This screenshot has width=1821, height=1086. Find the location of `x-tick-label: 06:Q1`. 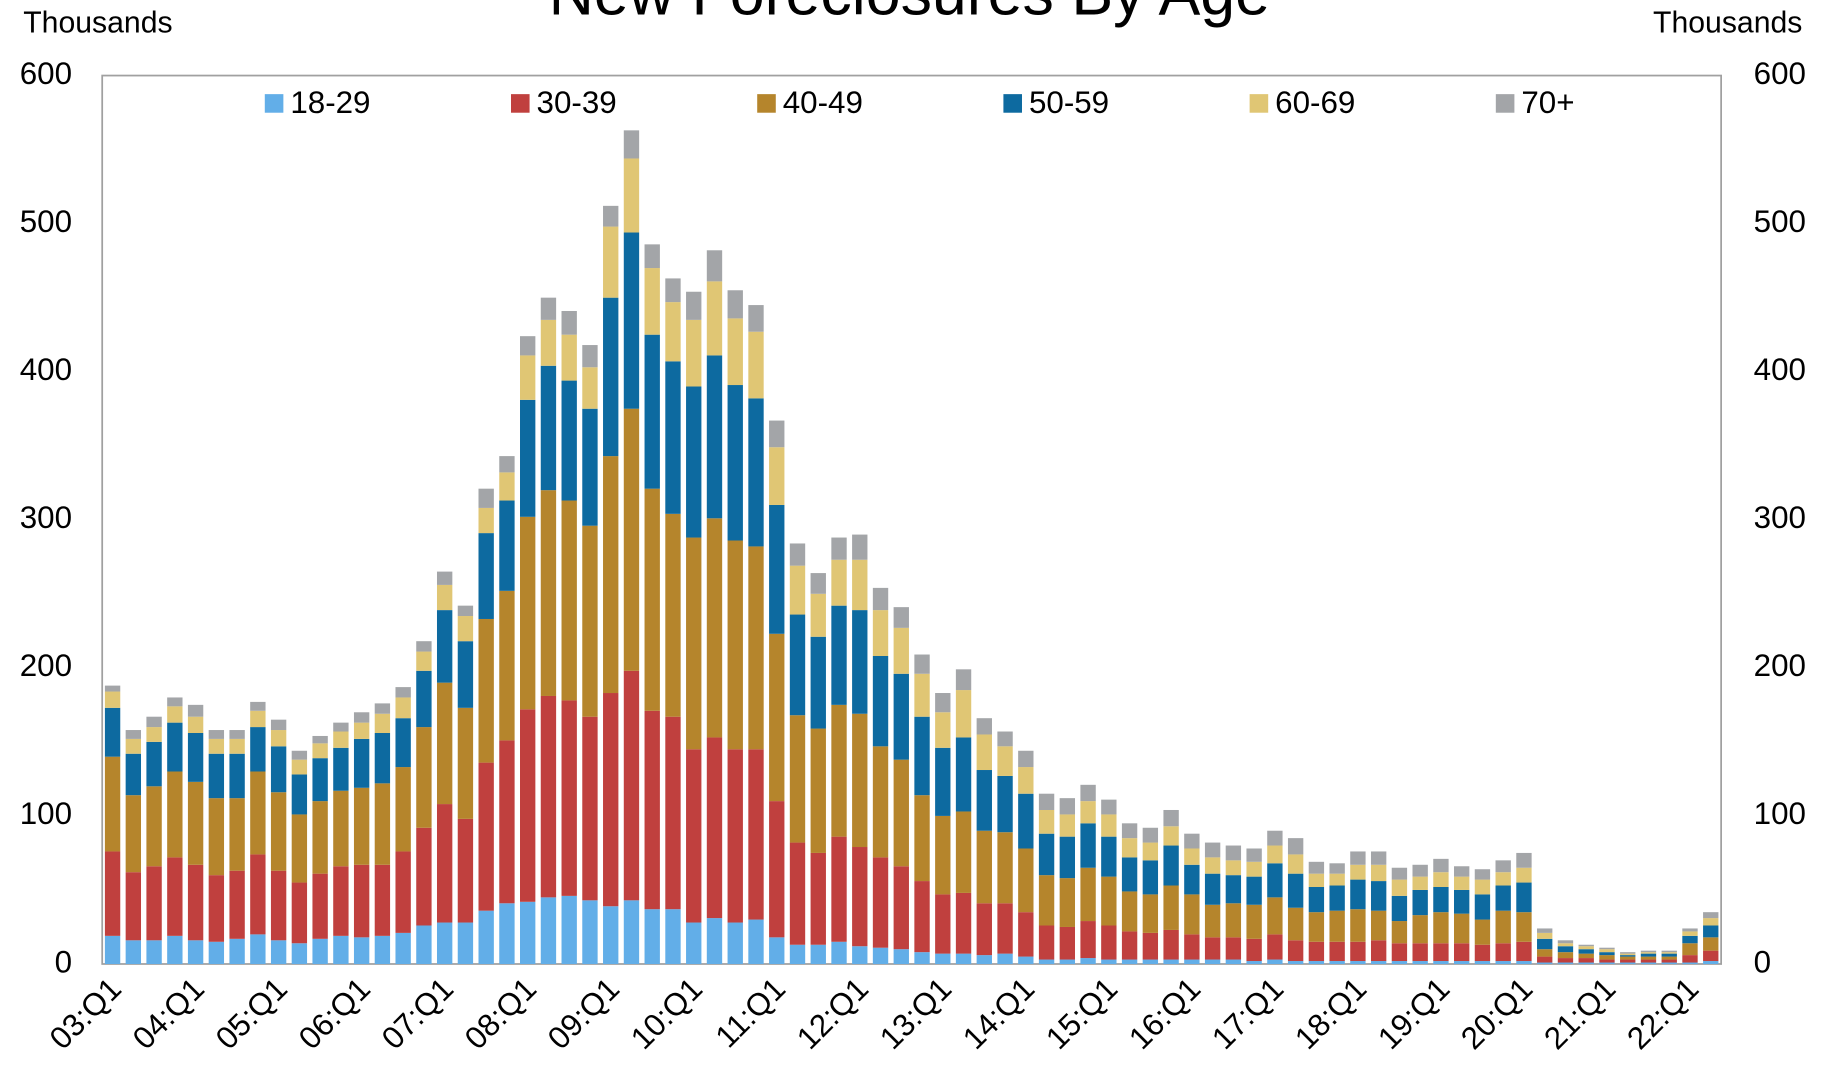

x-tick-label: 06:Q1 is located at coordinates (334, 1013).